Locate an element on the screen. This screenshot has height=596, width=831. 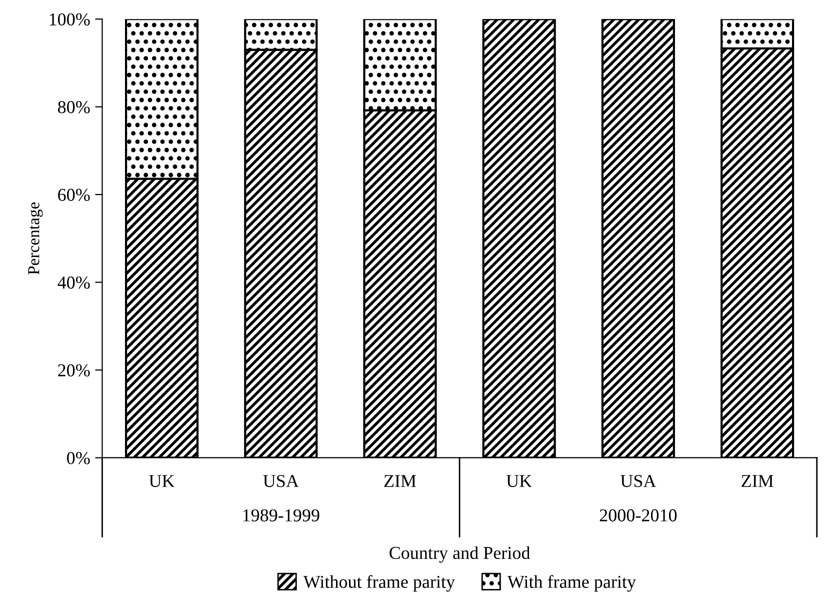
y-tick-label: 20% is located at coordinates (74, 370).